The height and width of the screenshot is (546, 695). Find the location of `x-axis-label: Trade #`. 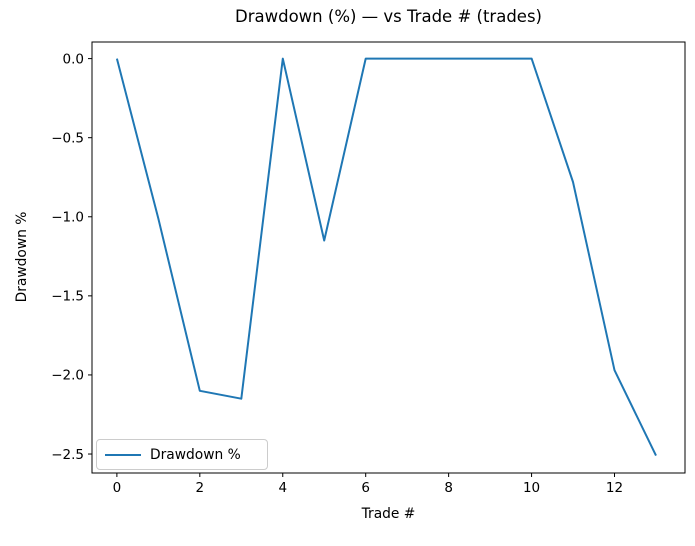

x-axis-label: Trade # is located at coordinates (388, 514).